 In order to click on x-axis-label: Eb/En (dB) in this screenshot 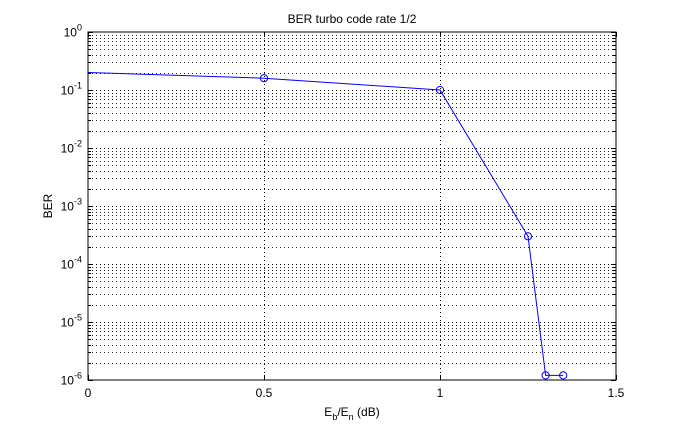, I will do `click(351, 413)`.